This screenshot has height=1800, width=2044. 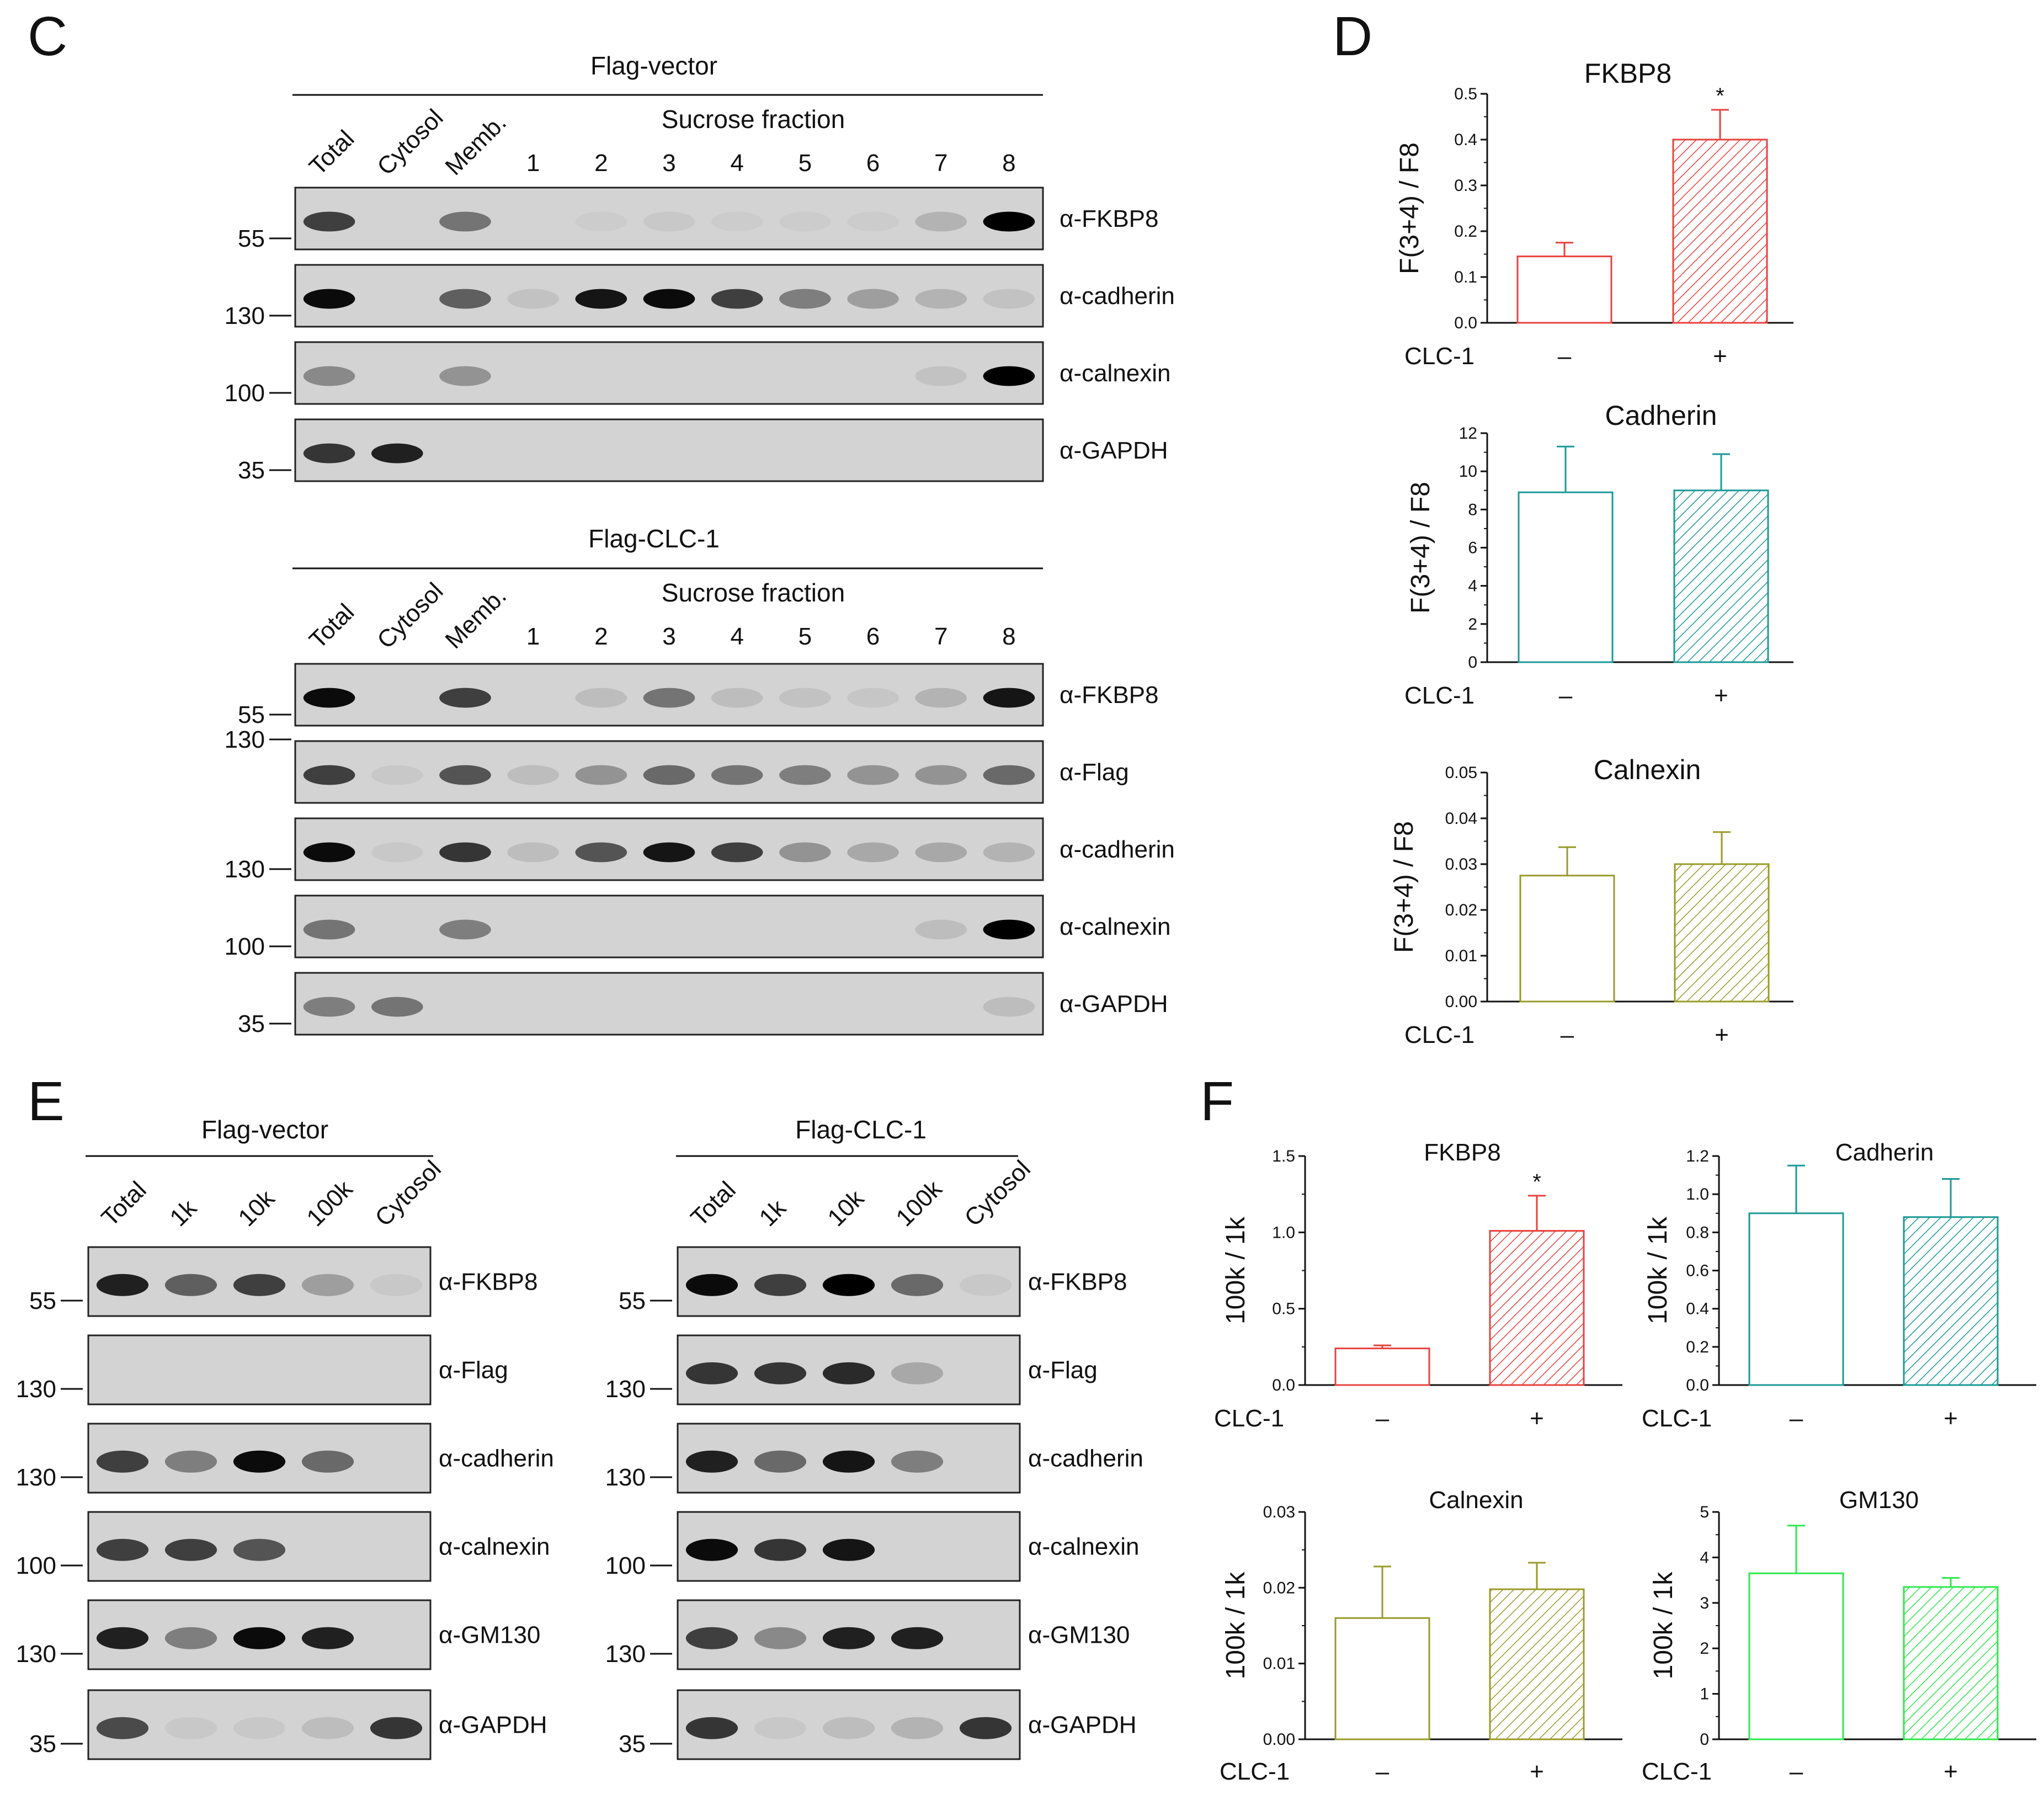 I want to click on blot-antibody-label: α-FKBP8, so click(x=1077, y=1282).